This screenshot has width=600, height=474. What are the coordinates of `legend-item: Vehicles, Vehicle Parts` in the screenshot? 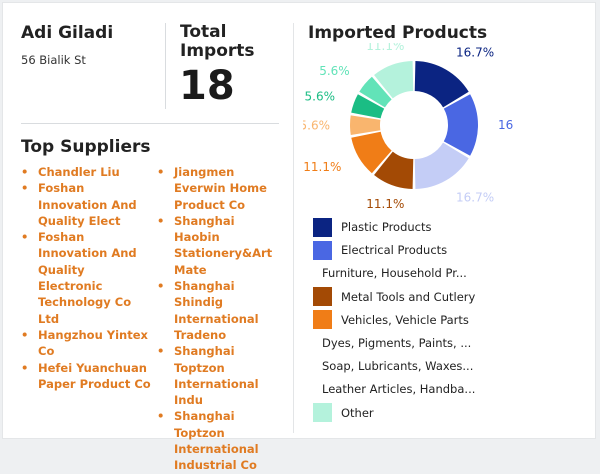 It's located at (391, 320).